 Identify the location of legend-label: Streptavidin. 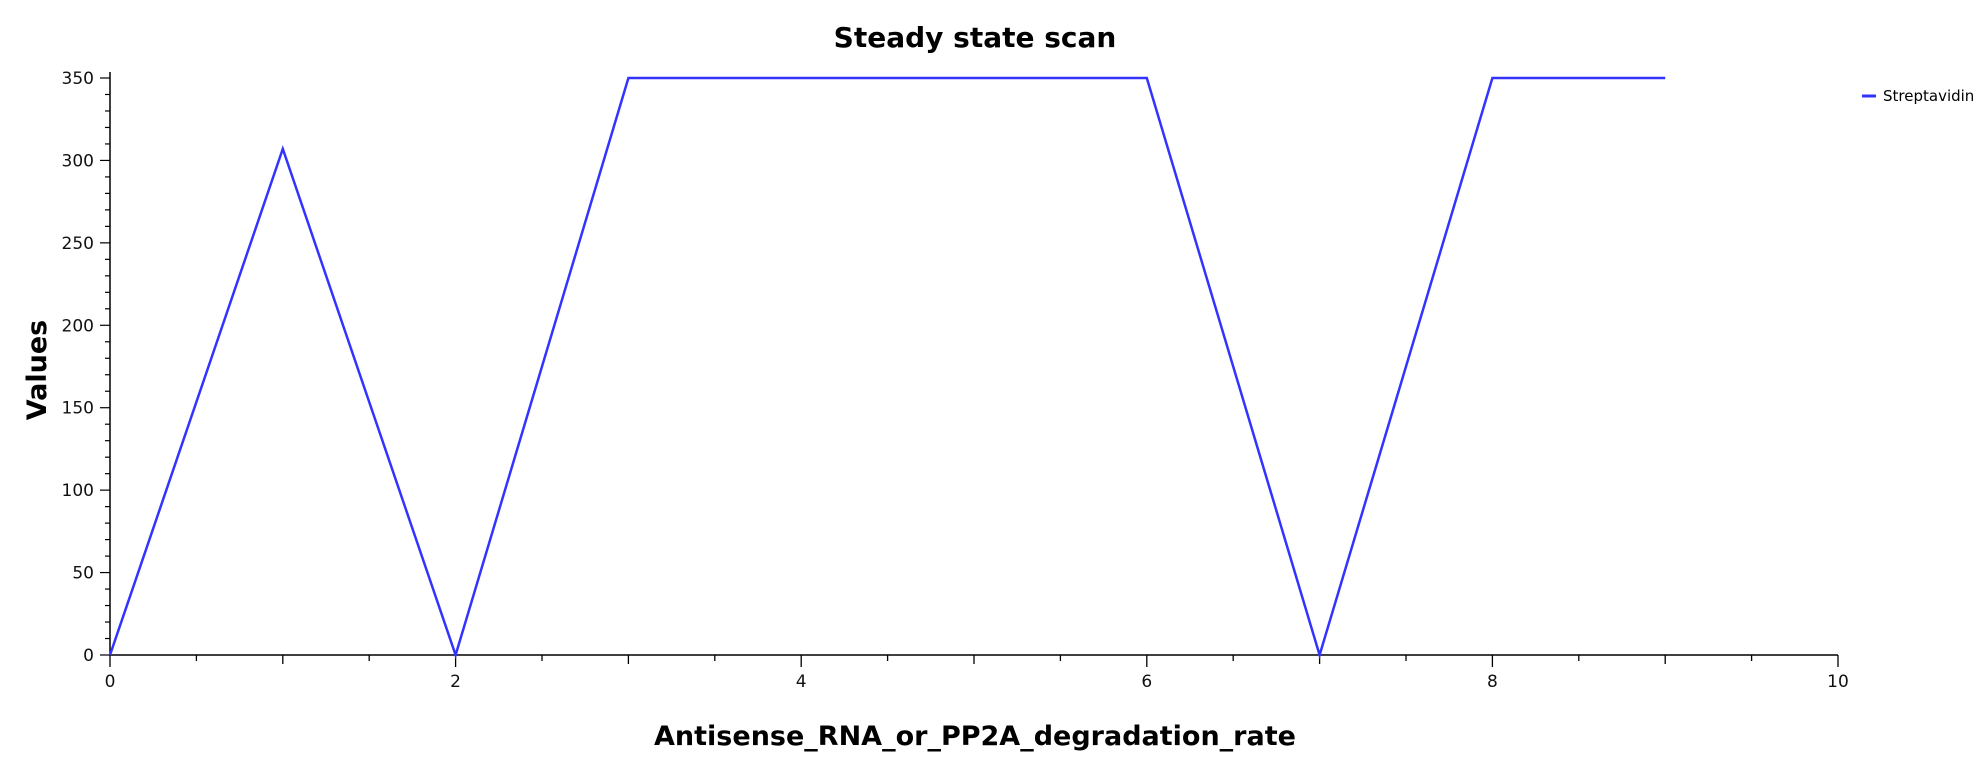
(1928, 96).